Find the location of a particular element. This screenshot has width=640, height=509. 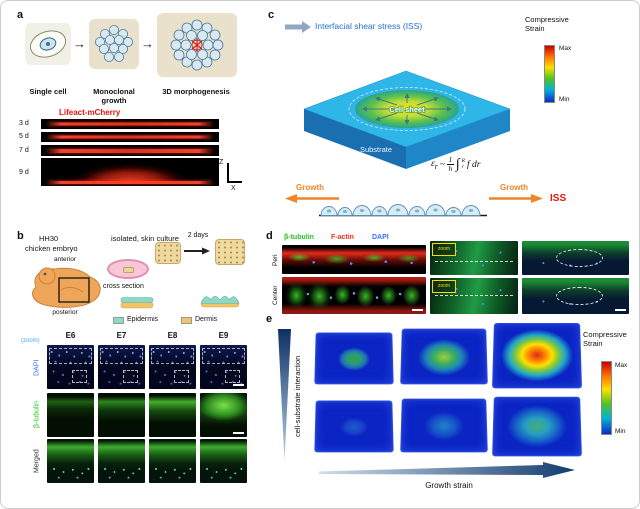

dermis-color-swatch is located at coordinates (186, 320).